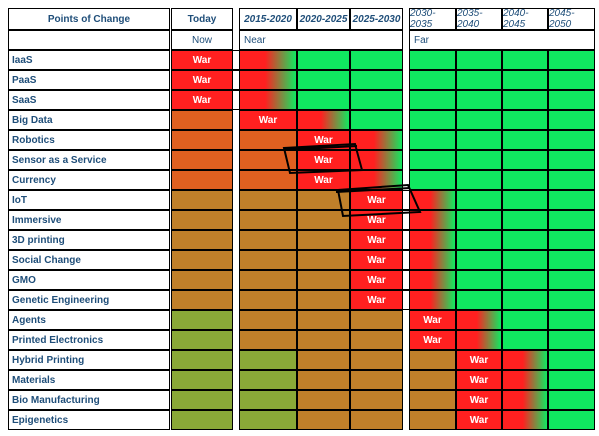 This screenshot has width=599, height=436. I want to click on row-label: Epigenetics, so click(89, 420).